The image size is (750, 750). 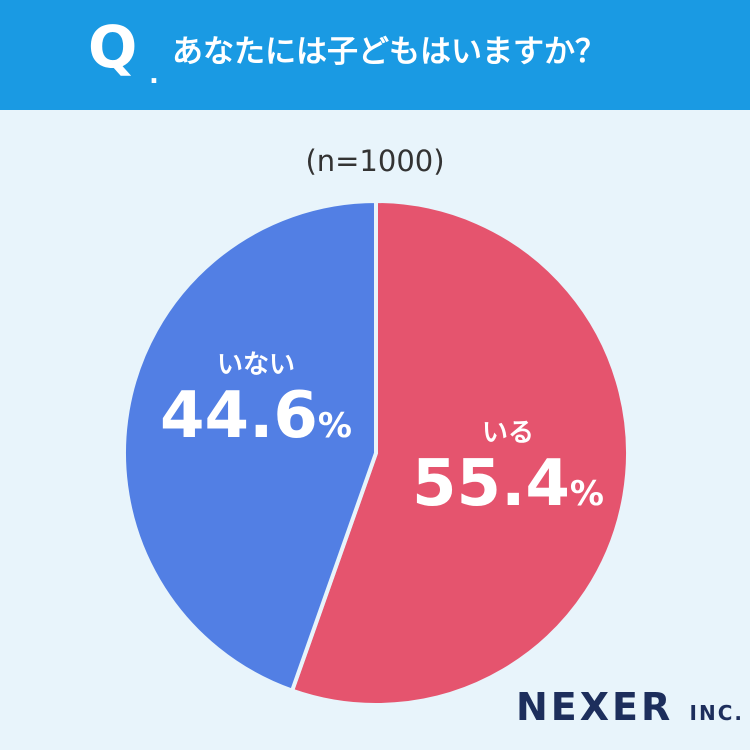 I want to click on slice-name-iru: いる, so click(x=507, y=433).